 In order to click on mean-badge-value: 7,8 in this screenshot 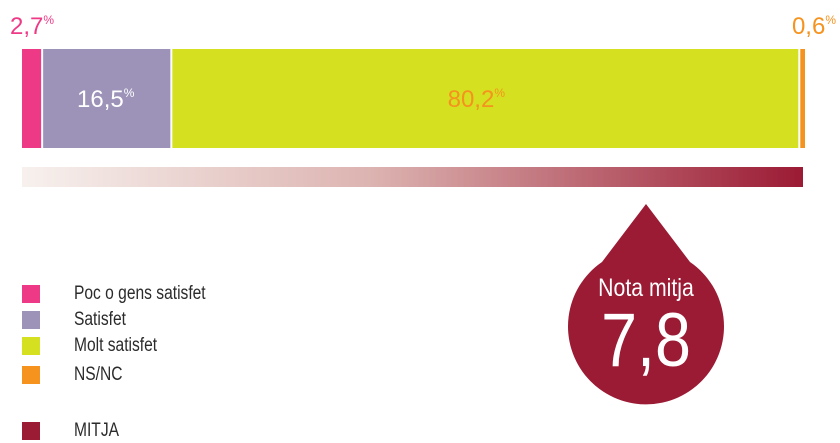, I will do `click(646, 340)`.